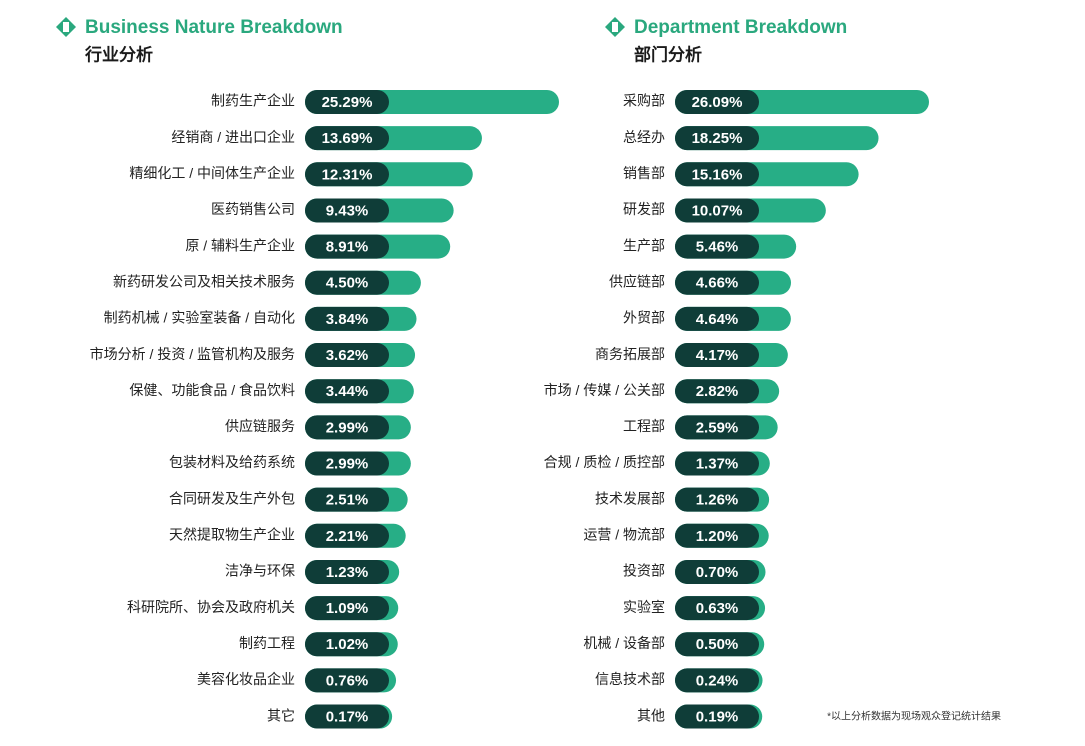 The height and width of the screenshot is (746, 1085). I want to click on value-label: 1.09%, so click(347, 608).